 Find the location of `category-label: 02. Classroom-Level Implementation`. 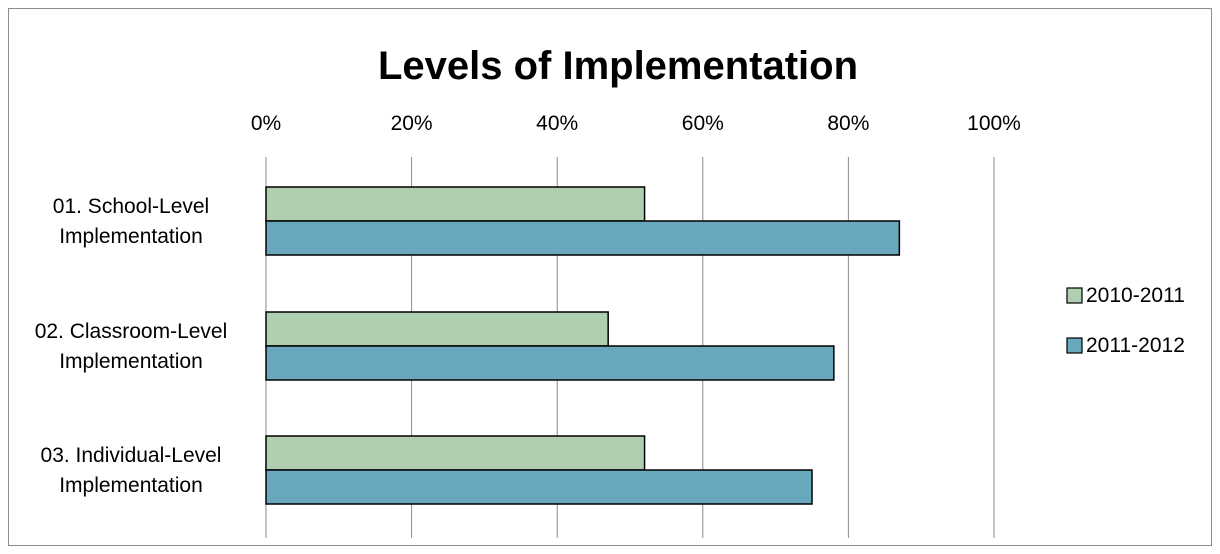

category-label: 02. Classroom-Level Implementation is located at coordinates (131, 346).